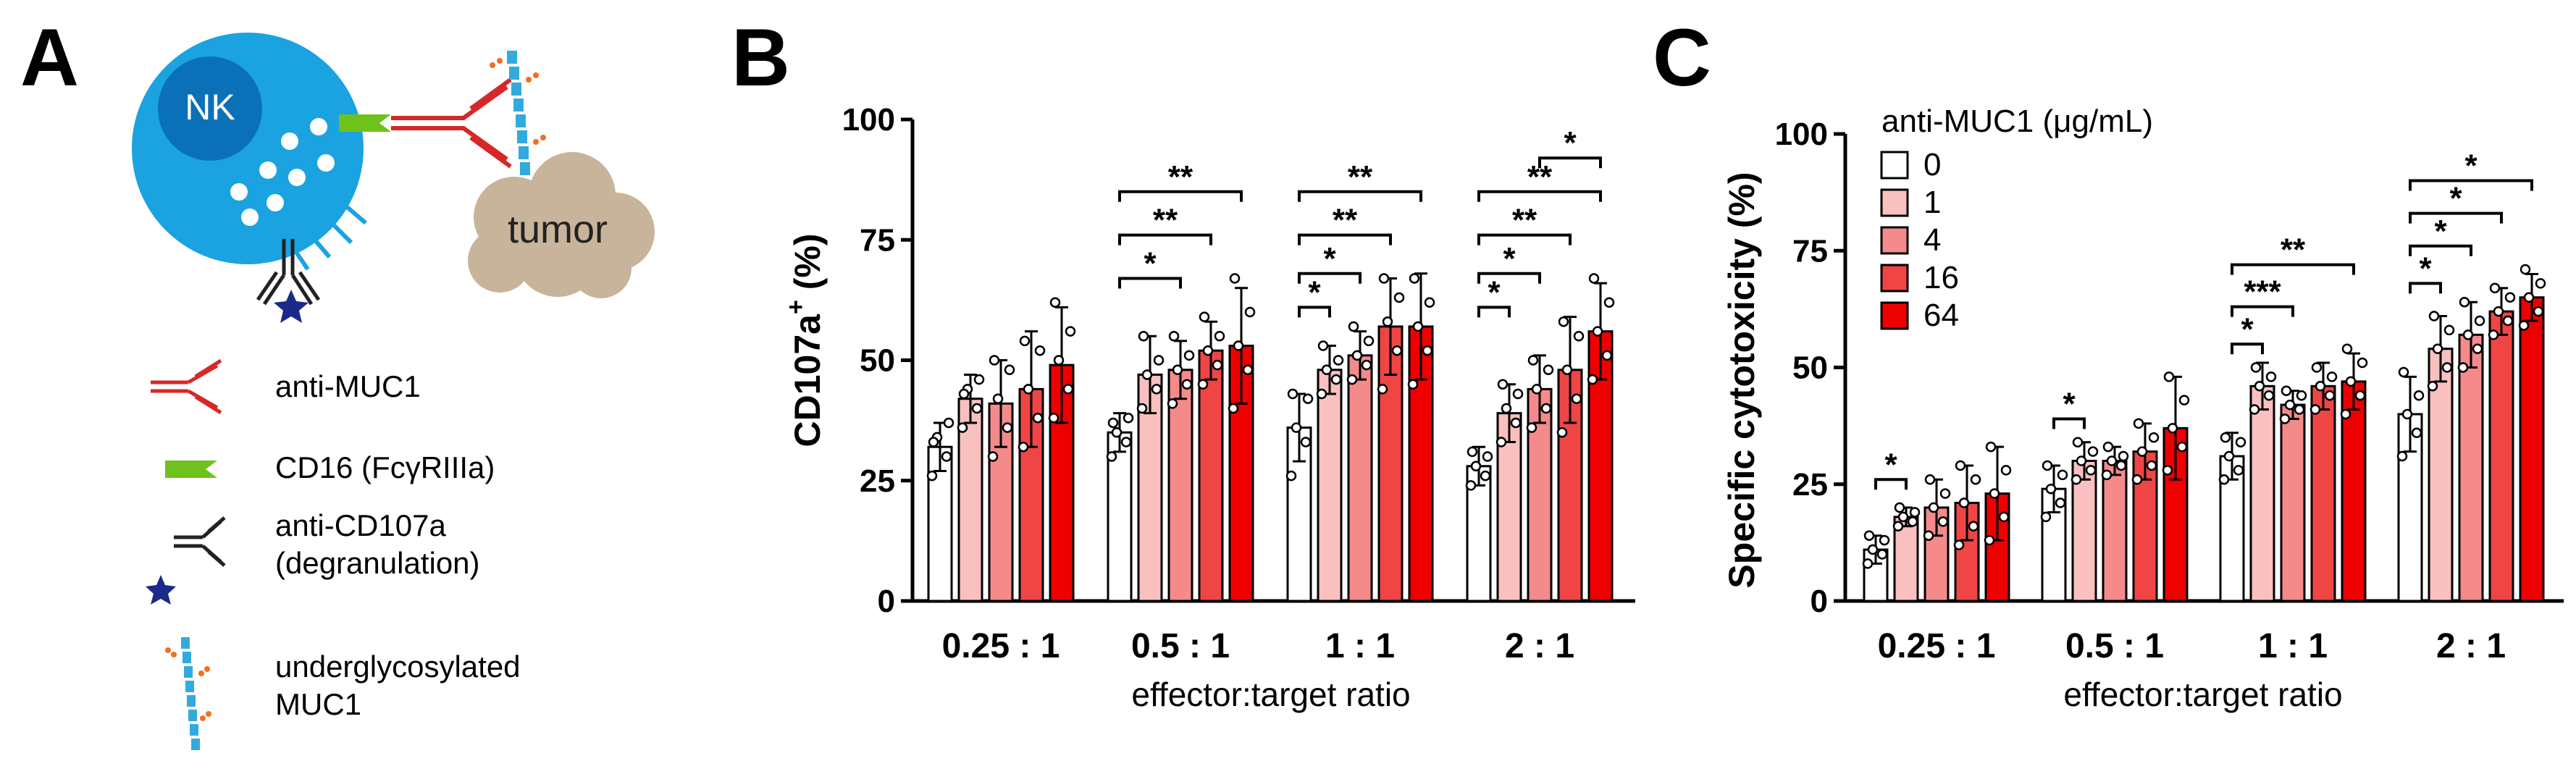  What do you see at coordinates (191, 470) in the screenshot?
I see `legend-icon-cd16` at bounding box center [191, 470].